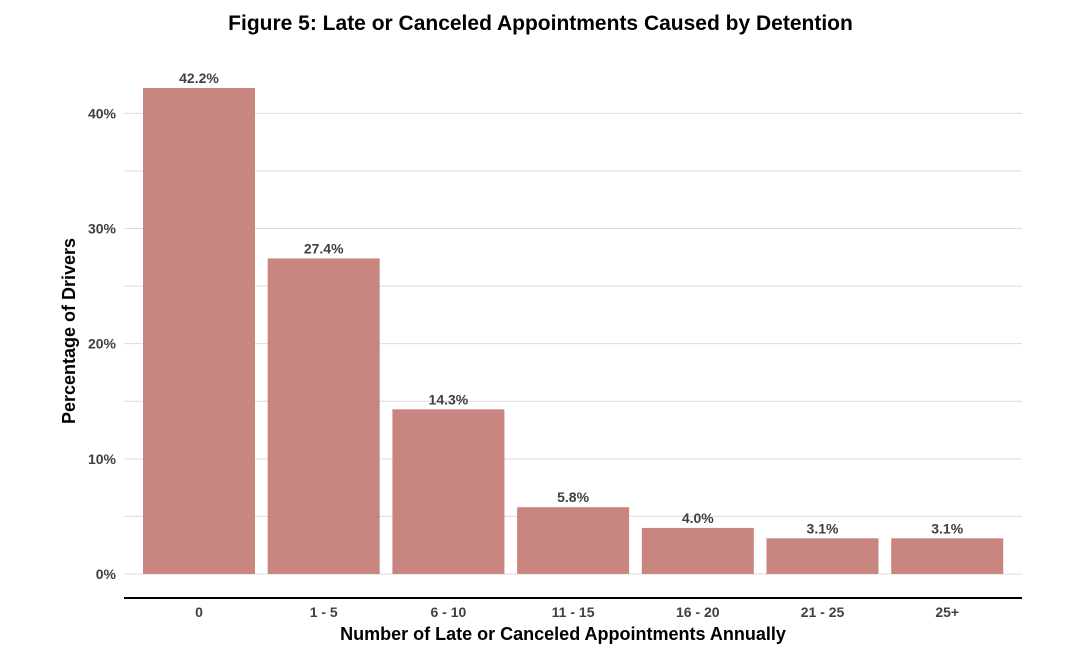 Image resolution: width=1089 pixels, height=661 pixels. Describe the element at coordinates (199, 612) in the screenshot. I see `x-tick-label: 0` at that location.